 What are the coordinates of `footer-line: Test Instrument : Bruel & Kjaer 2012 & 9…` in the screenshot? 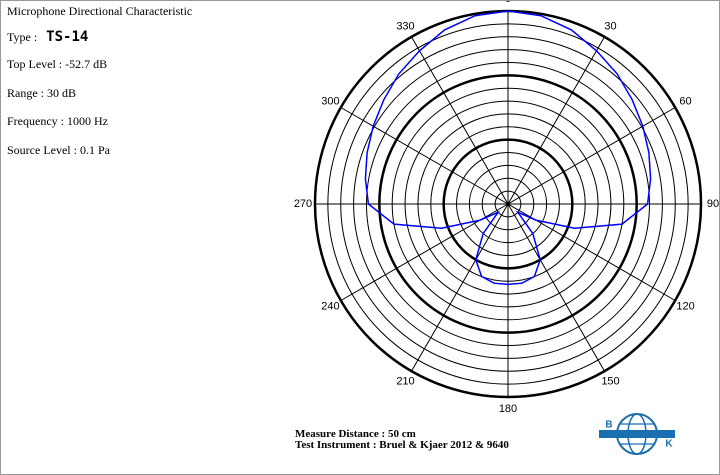 It's located at (402, 445).